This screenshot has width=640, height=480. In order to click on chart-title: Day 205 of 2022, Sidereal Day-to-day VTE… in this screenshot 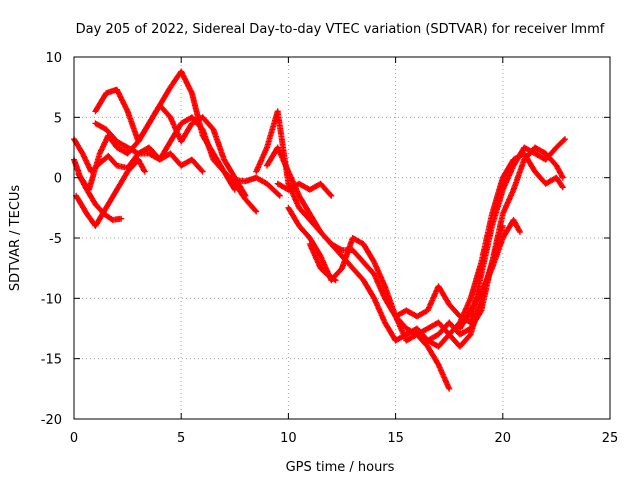, I will do `click(340, 29)`.